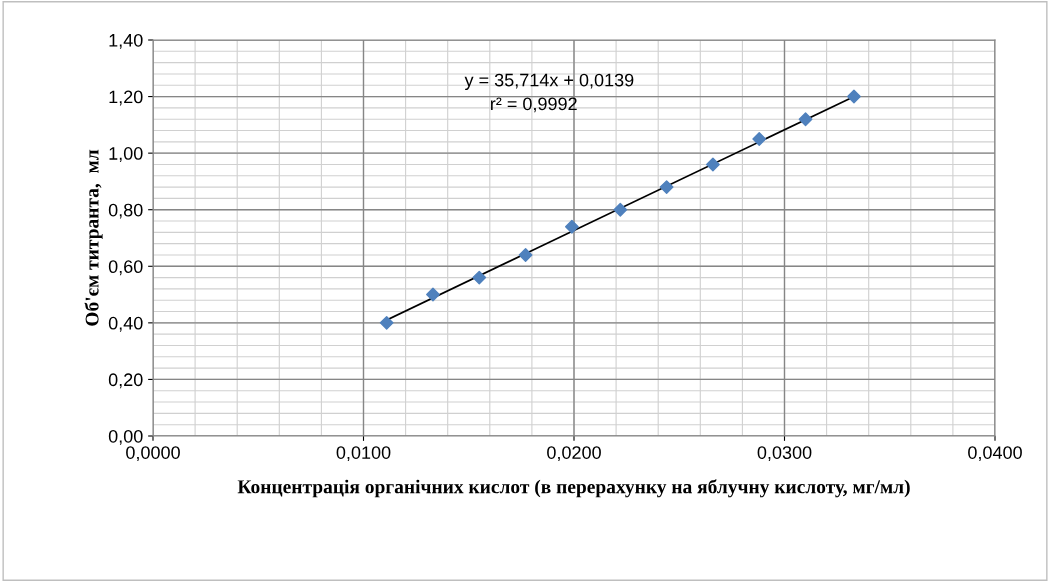 This screenshot has width=1050, height=582. I want to click on x-tick-label: 0,0200, so click(574, 454).